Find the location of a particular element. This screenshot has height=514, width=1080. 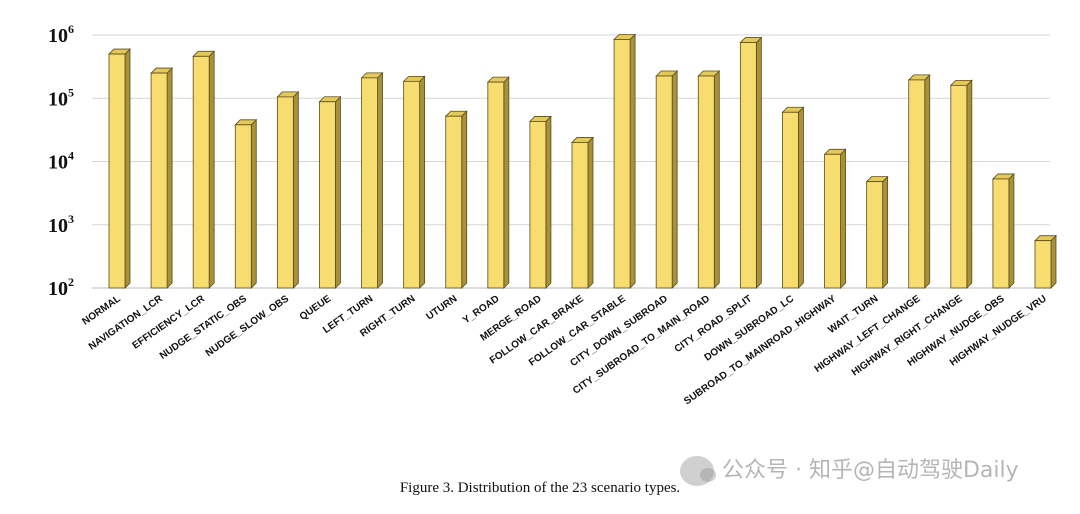

wechat-logo-icon is located at coordinates (698, 471).